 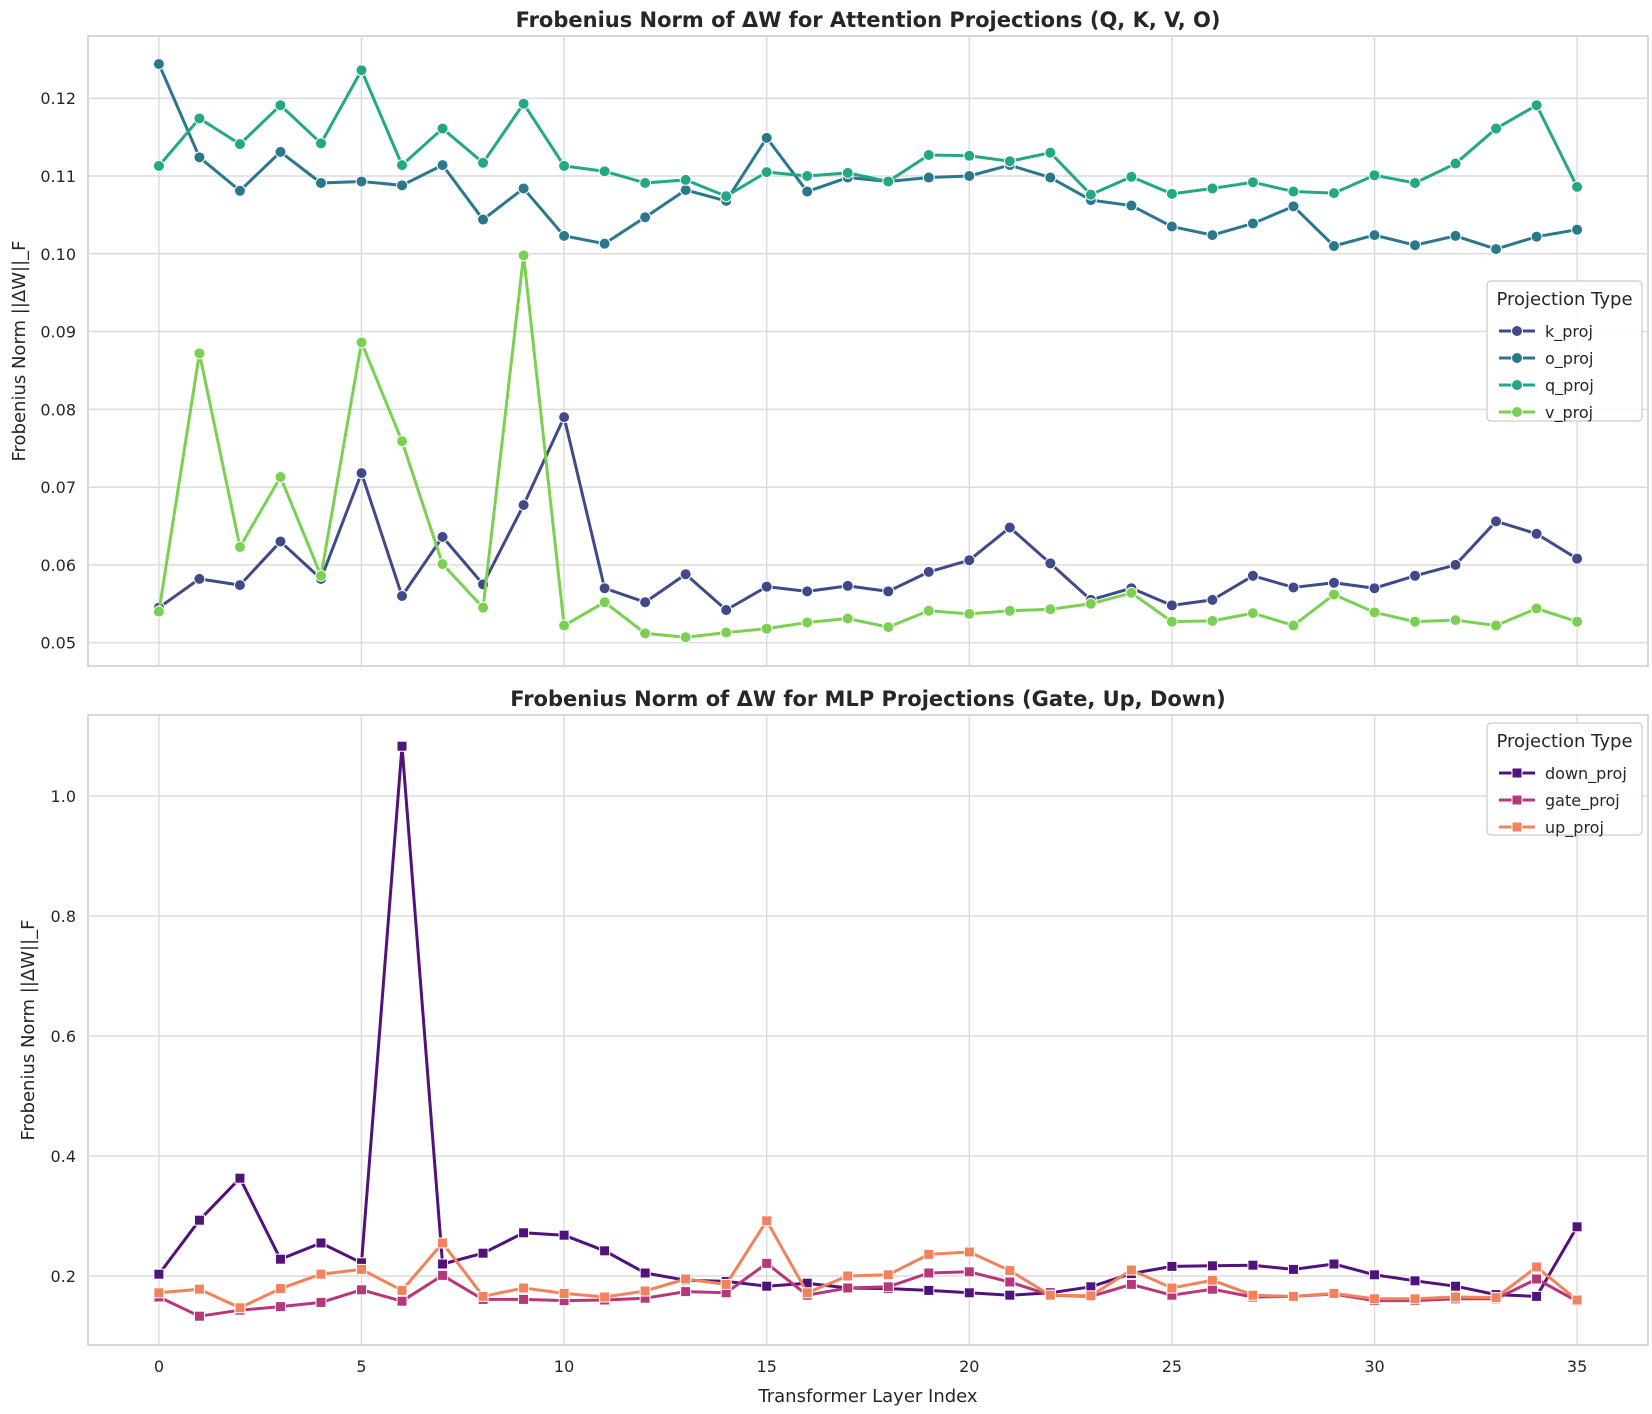 What do you see at coordinates (63, 1276) in the screenshot?
I see `y-tick-label: 0.2` at bounding box center [63, 1276].